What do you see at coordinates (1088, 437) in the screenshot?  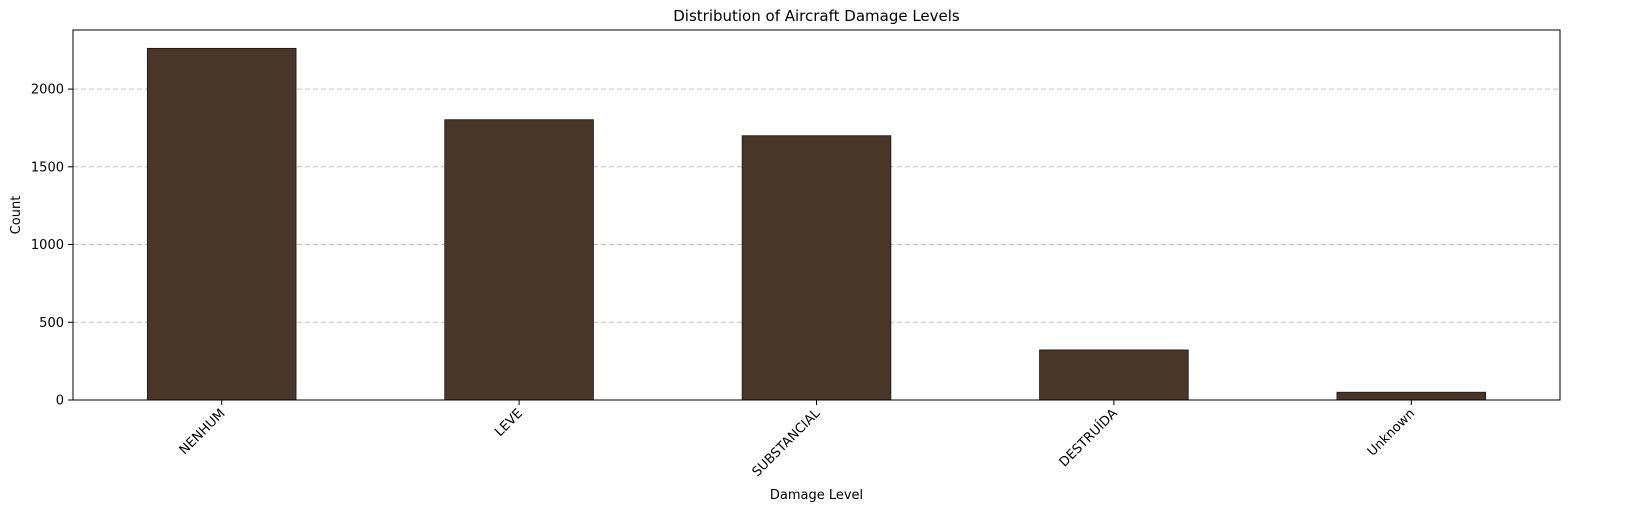 I see `x-tick-label: DESTRUÍDA` at bounding box center [1088, 437].